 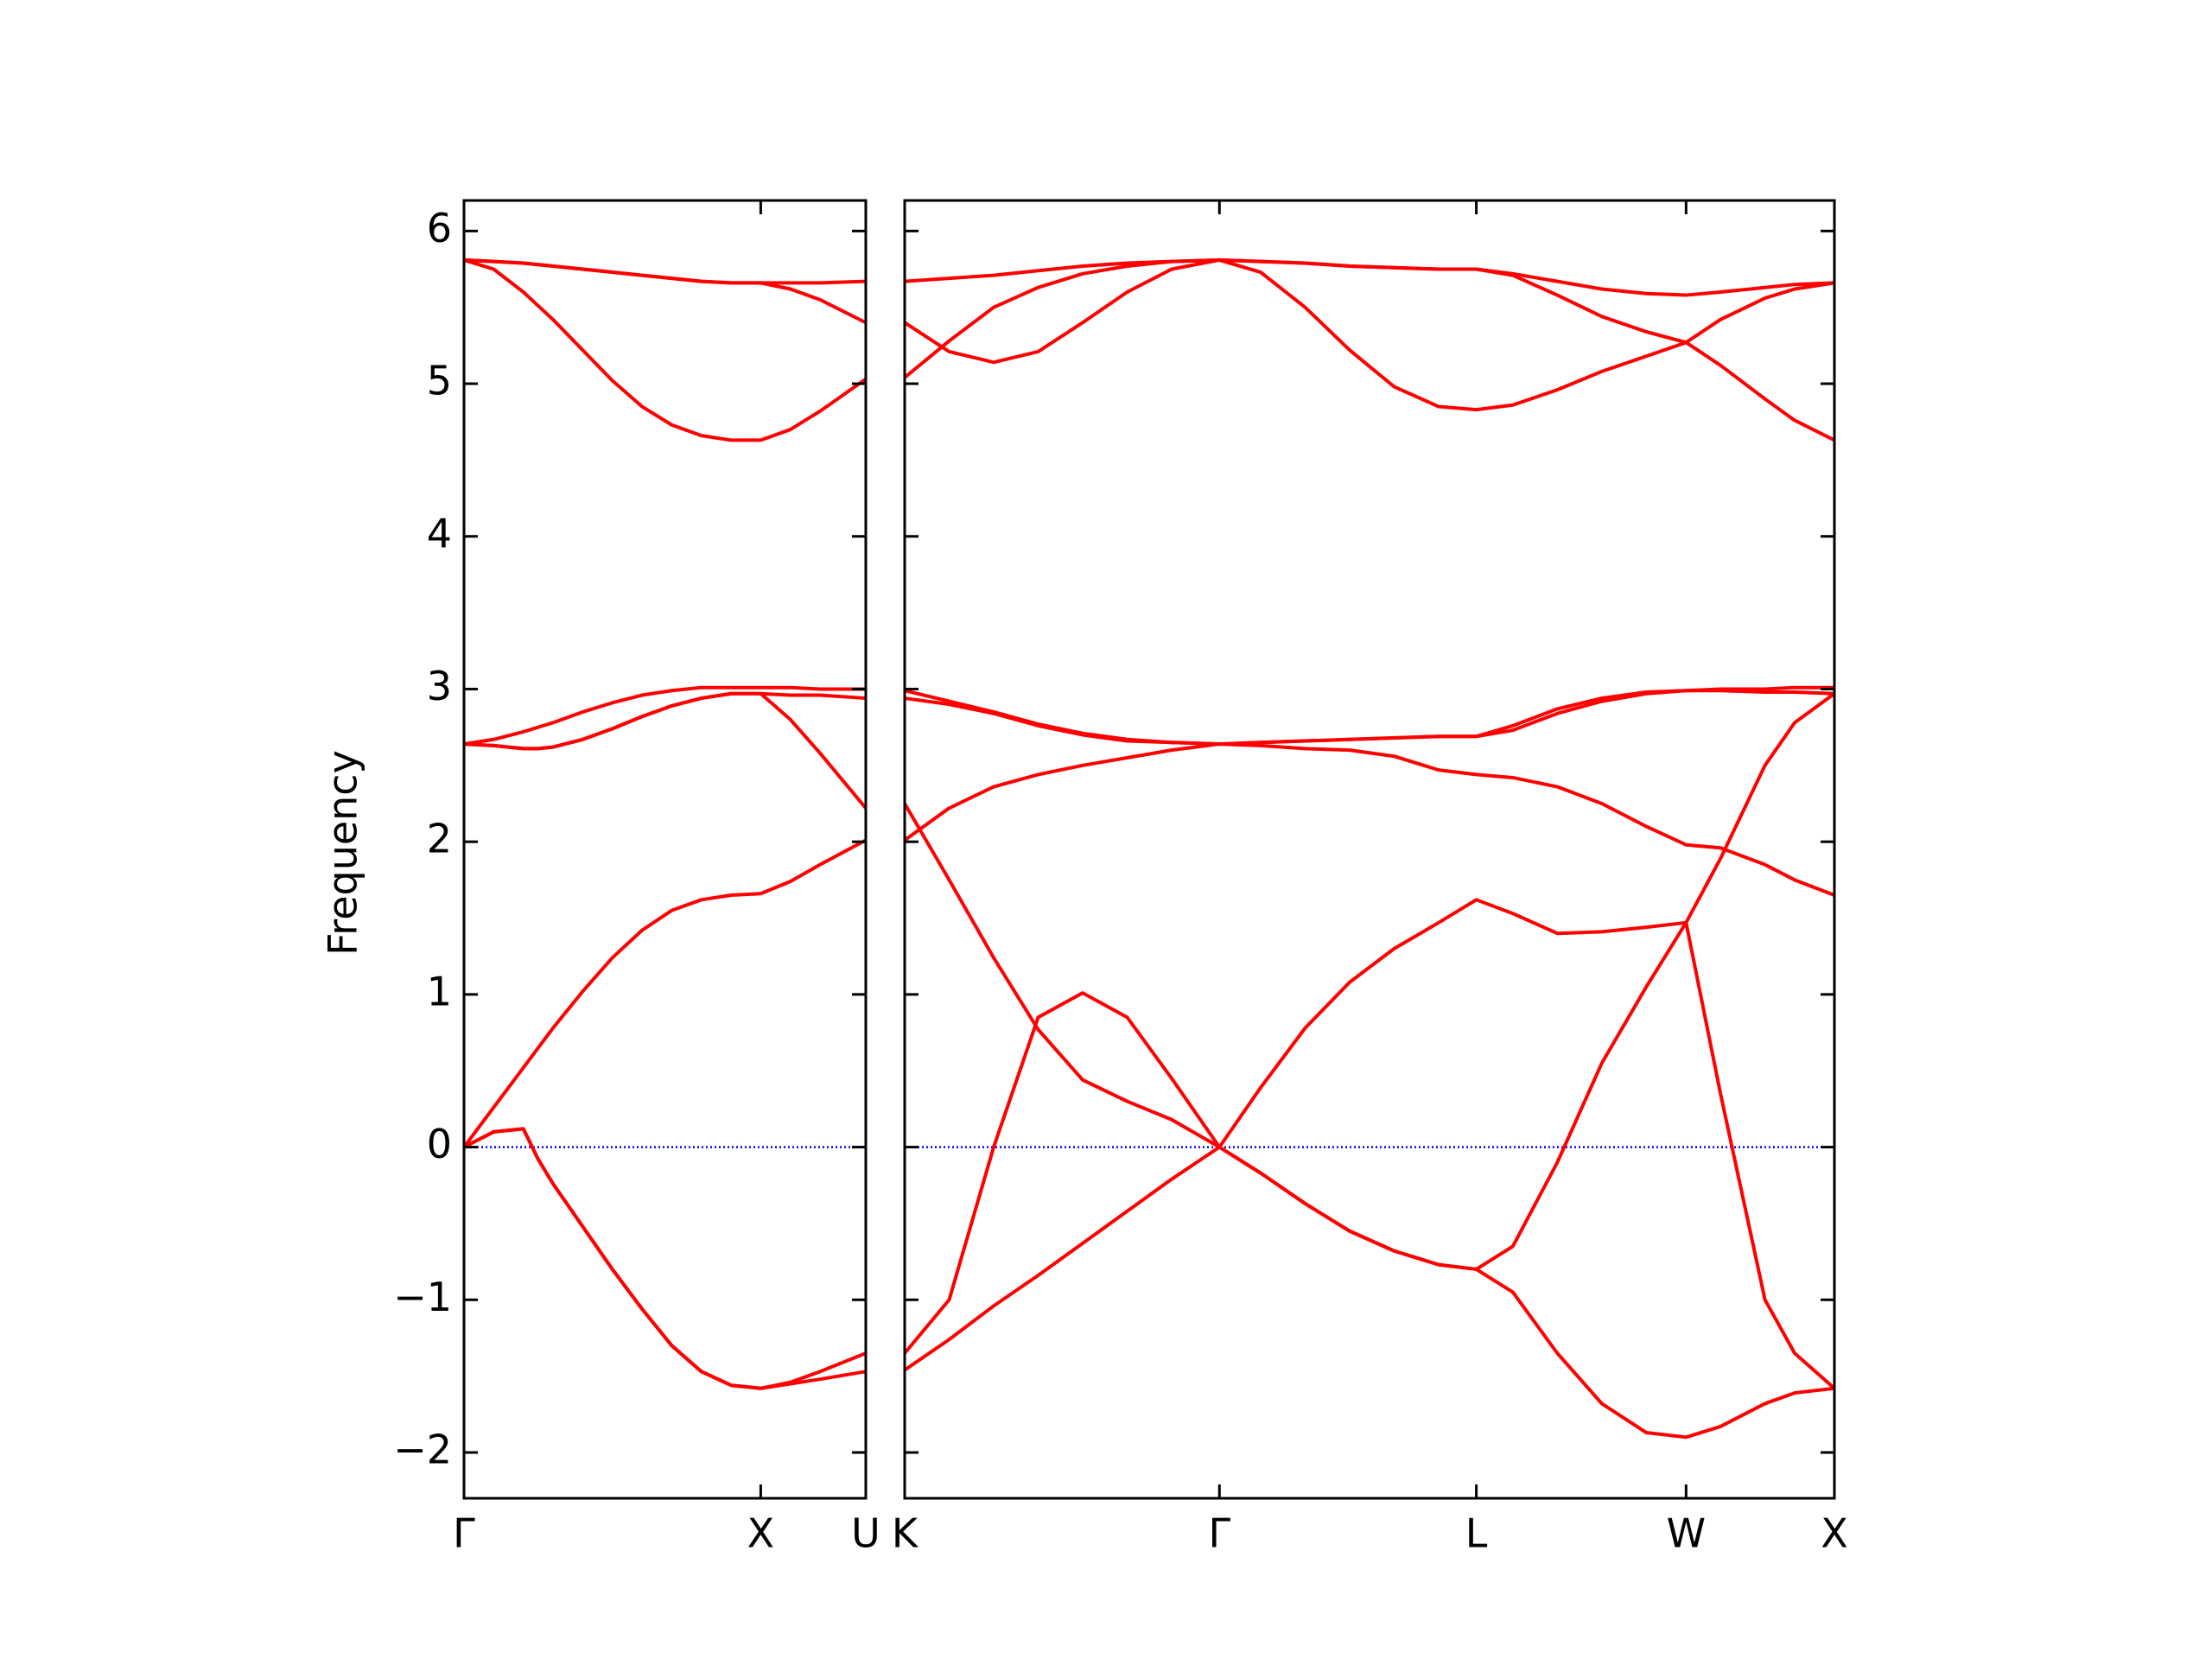 What do you see at coordinates (439, 1144) in the screenshot?
I see `y-tick-label: 0` at bounding box center [439, 1144].